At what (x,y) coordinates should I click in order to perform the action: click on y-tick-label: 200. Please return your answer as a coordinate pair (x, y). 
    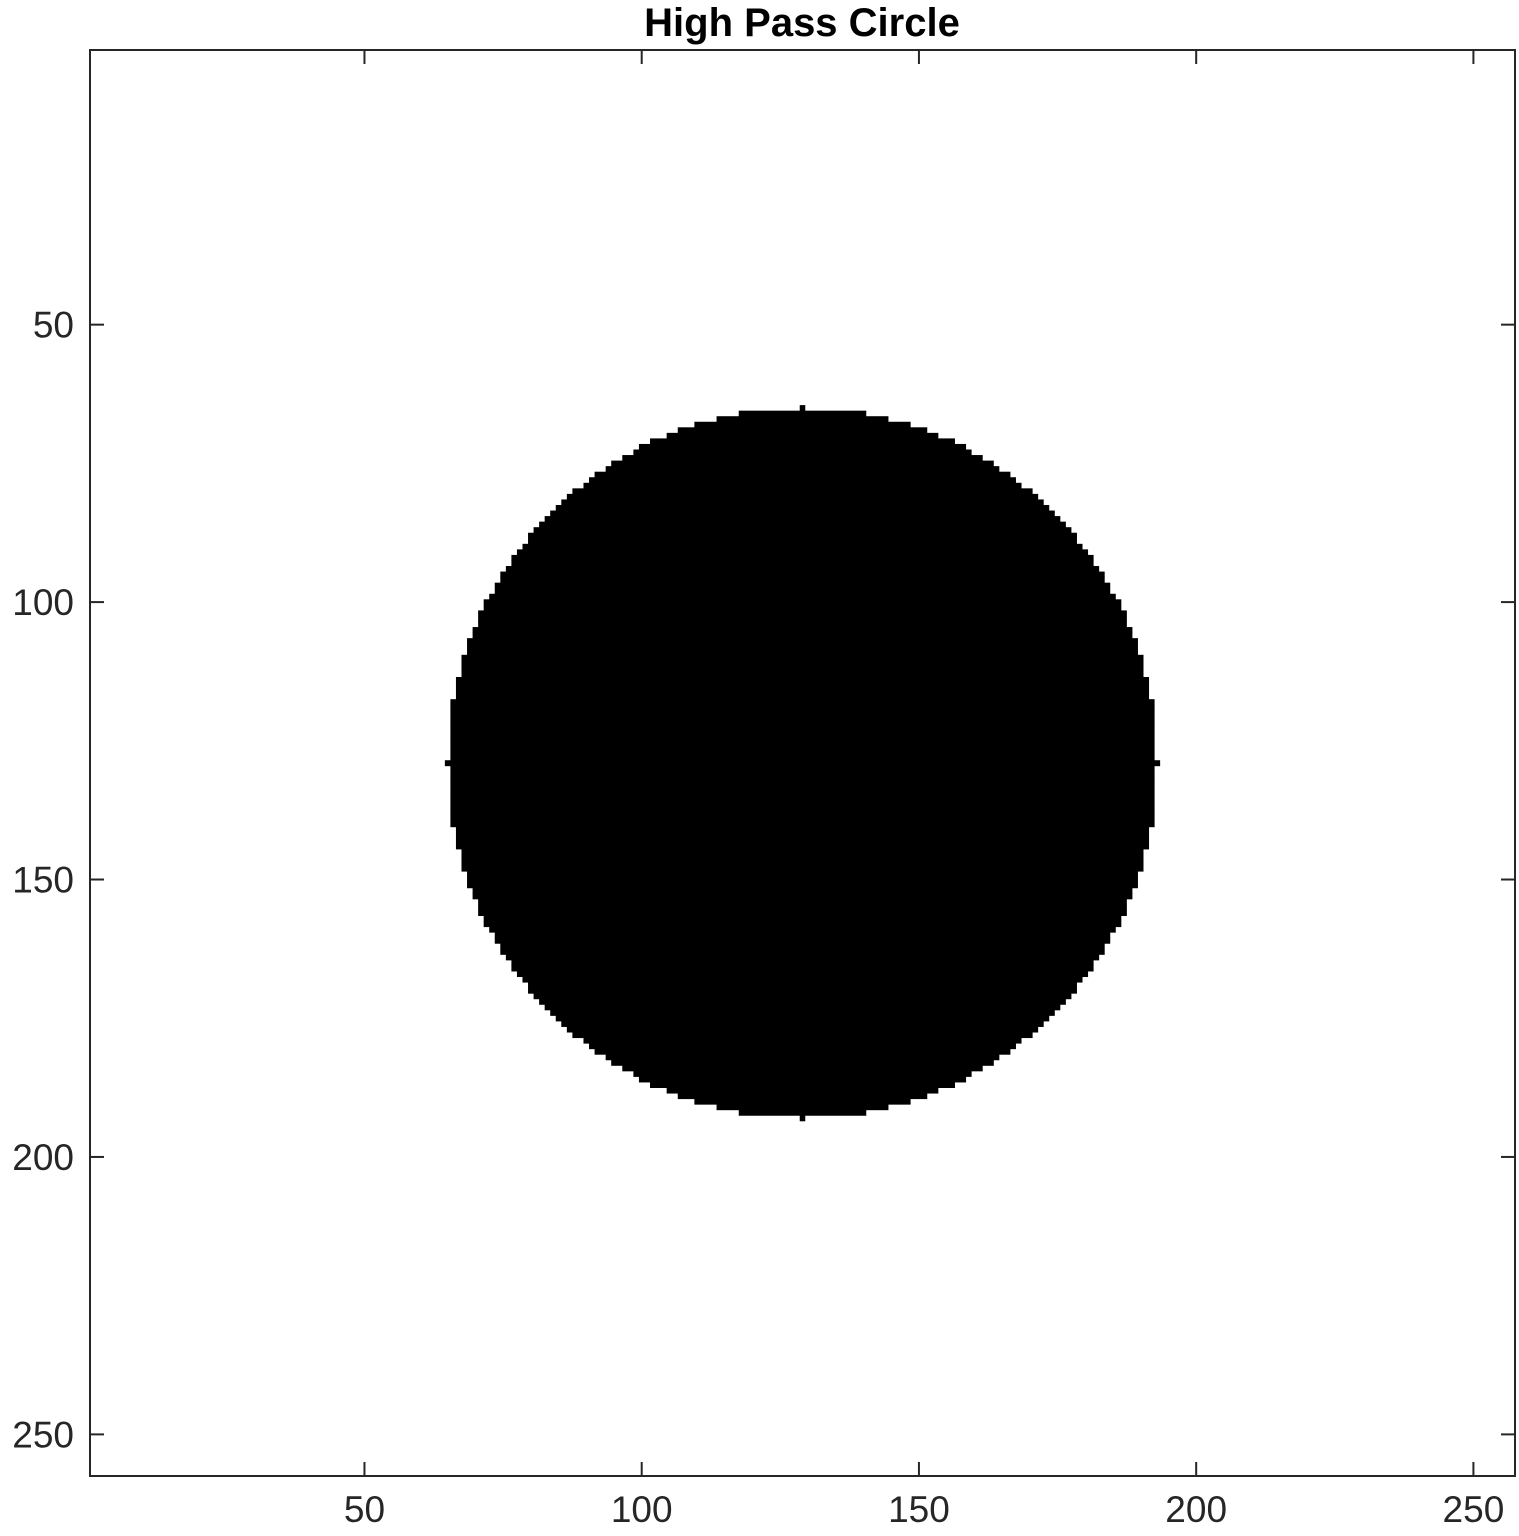
    Looking at the image, I should click on (43, 1157).